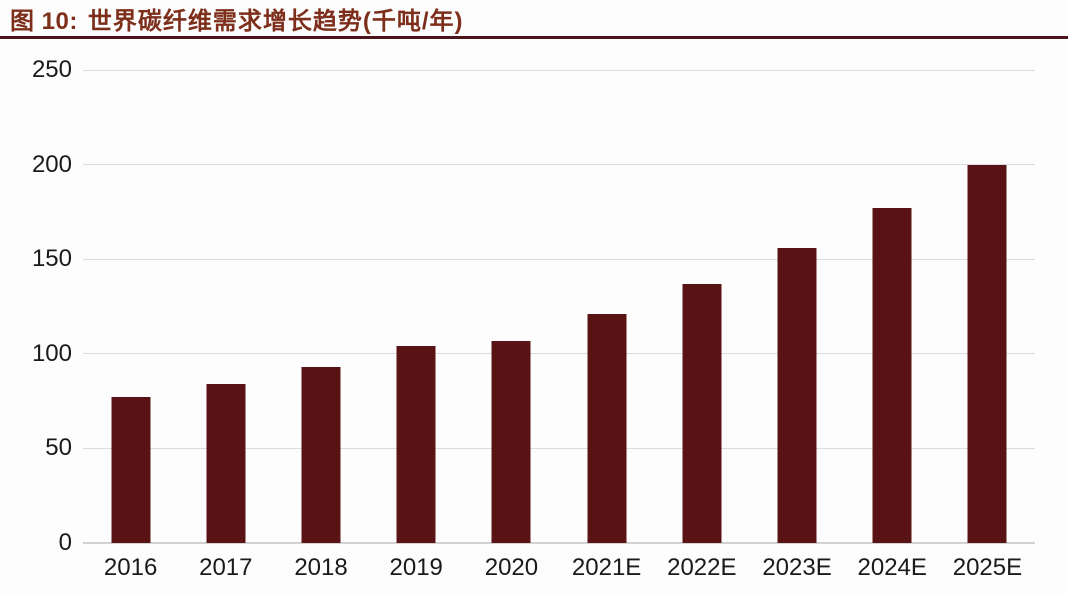 Image resolution: width=1068 pixels, height=594 pixels. What do you see at coordinates (65, 542) in the screenshot?
I see `y-tick-label-0: 0` at bounding box center [65, 542].